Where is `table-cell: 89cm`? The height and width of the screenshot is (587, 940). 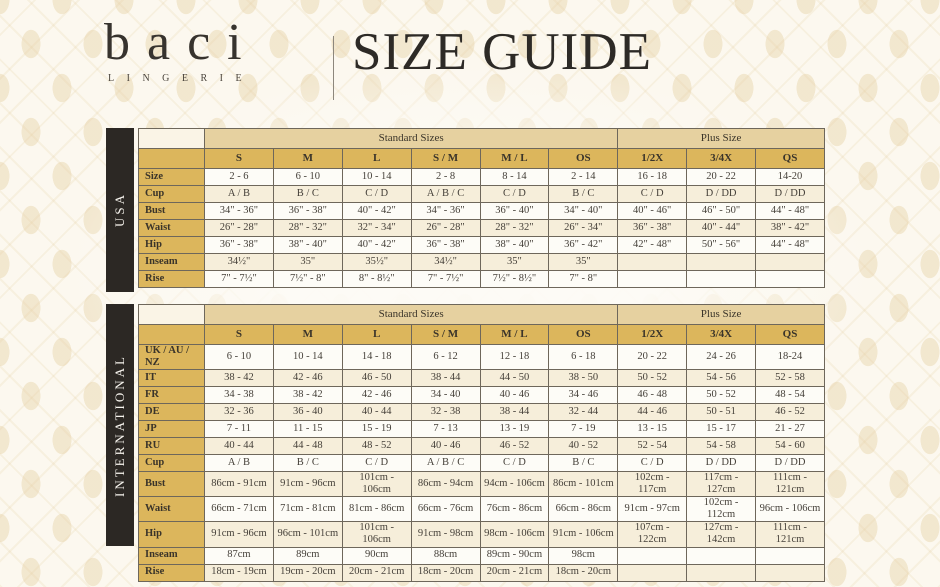
table-cell: 89cm is located at coordinates (307, 555).